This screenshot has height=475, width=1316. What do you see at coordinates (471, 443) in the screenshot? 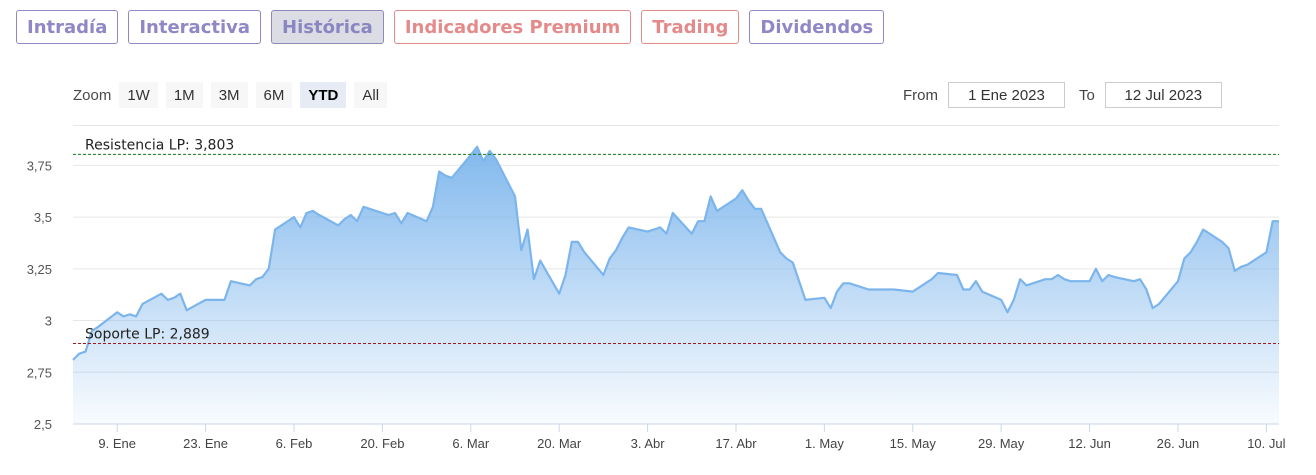
I see `x-tick-label: 6. Mar` at bounding box center [471, 443].